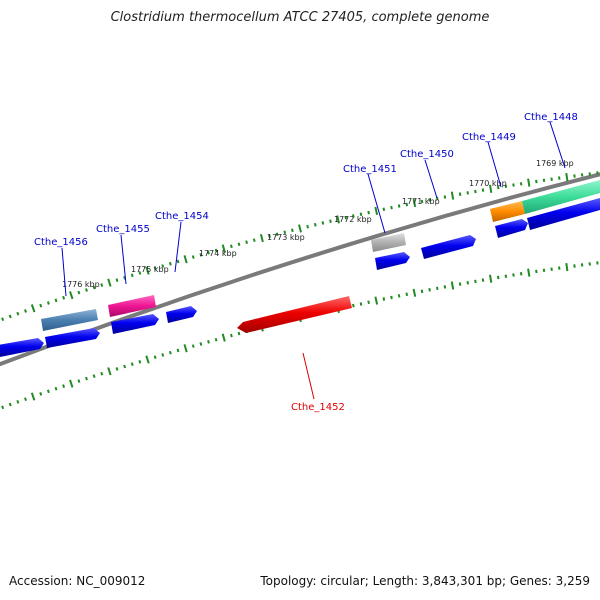 Image resolution: width=600 pixels, height=600 pixels. What do you see at coordinates (370, 169) in the screenshot?
I see `gene-label-cthe-1451: Cthe_1451` at bounding box center [370, 169].